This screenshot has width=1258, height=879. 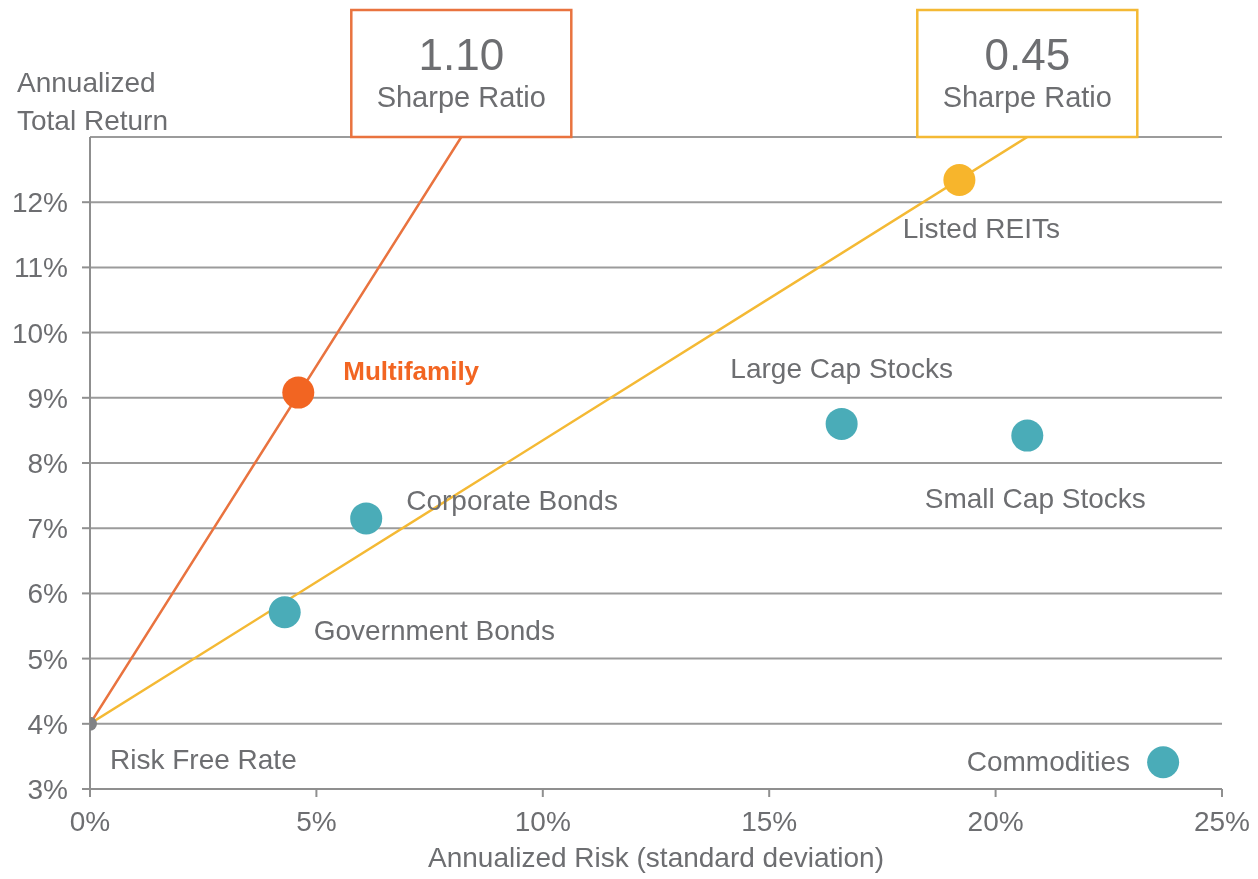 I want to click on y-tick-label: 7%, so click(x=47, y=529).